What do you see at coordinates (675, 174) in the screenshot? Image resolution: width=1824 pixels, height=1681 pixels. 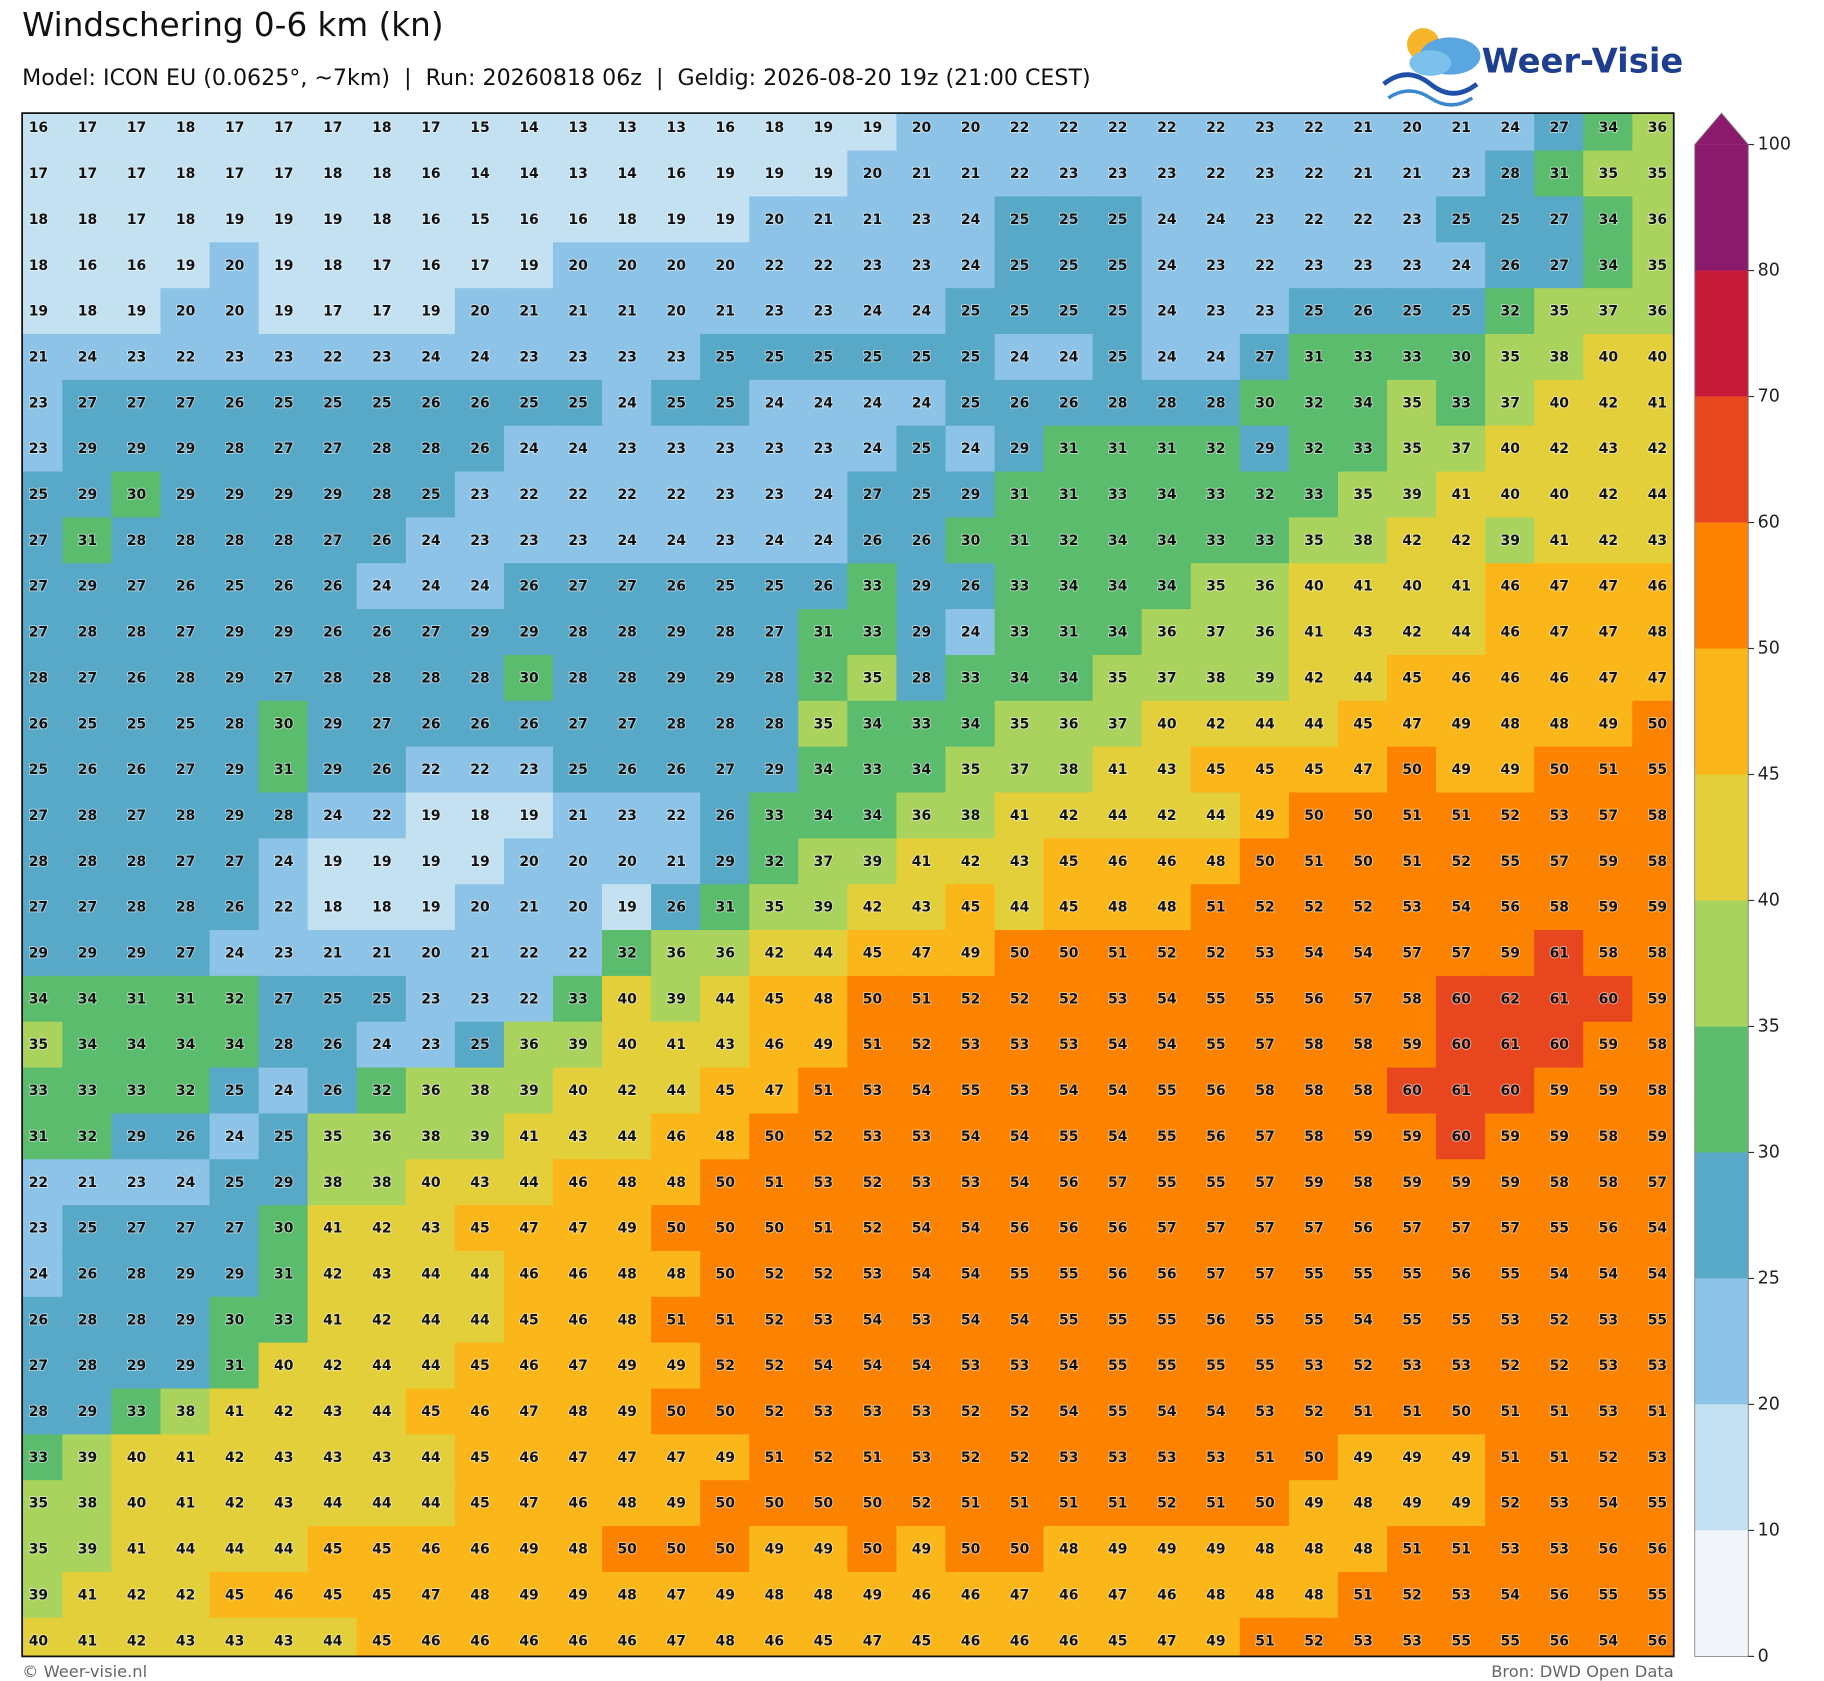 I see `shear-value: 16` at bounding box center [675, 174].